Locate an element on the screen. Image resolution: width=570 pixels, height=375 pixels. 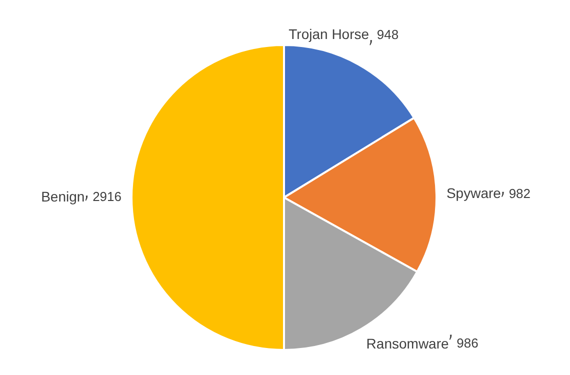
slice-label: Benign is located at coordinates (63, 196).